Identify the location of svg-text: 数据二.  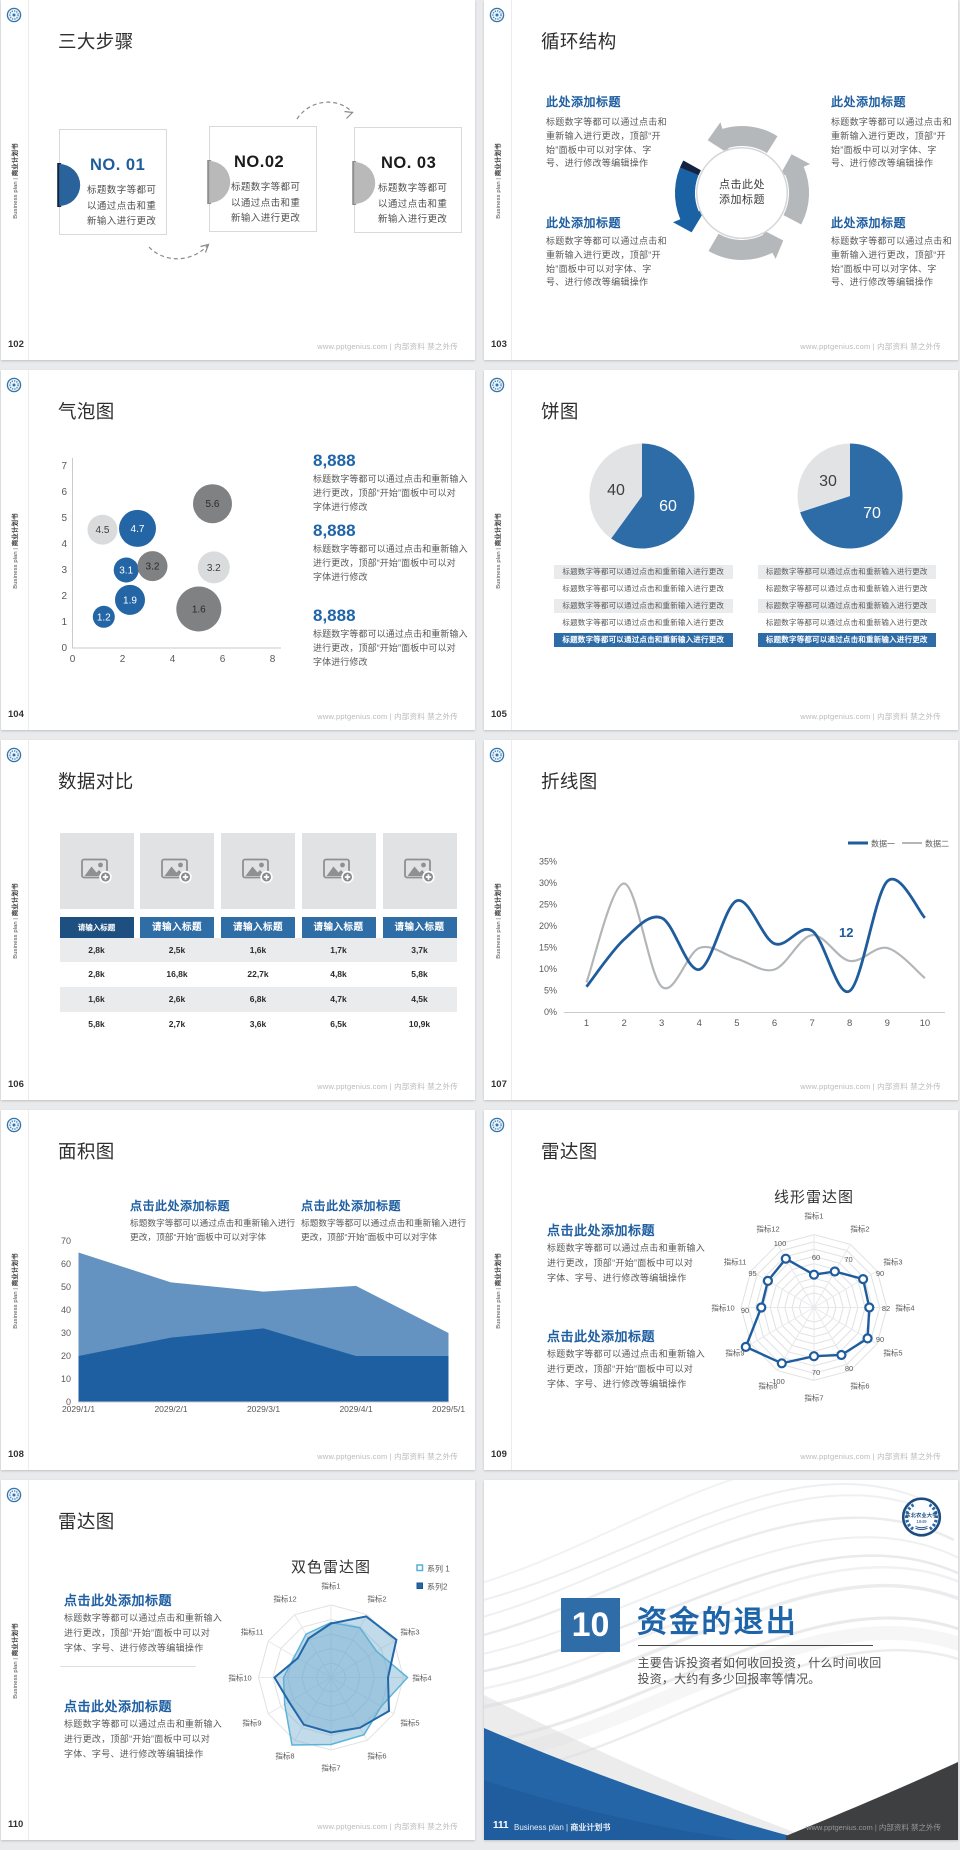
(937, 844).